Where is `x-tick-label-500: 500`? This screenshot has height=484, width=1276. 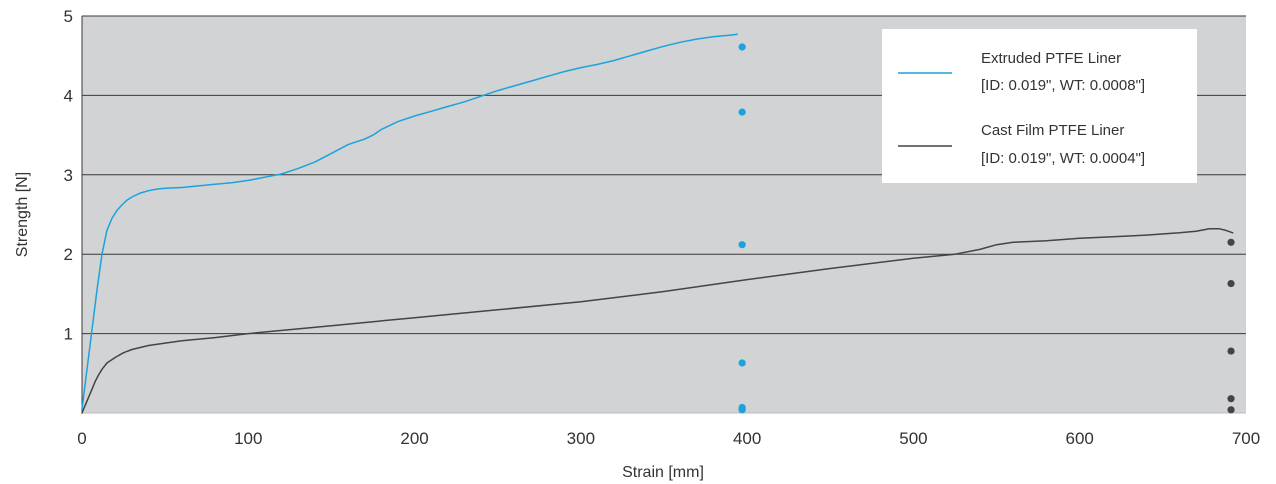 x-tick-label-500: 500 is located at coordinates (913, 438).